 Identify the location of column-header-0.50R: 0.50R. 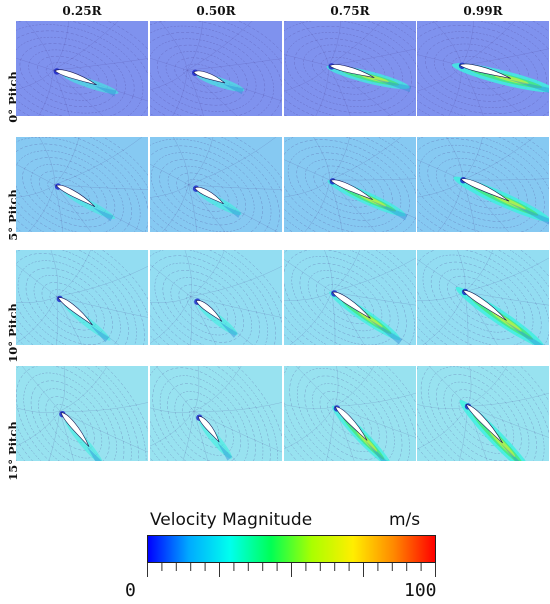
(216, 11).